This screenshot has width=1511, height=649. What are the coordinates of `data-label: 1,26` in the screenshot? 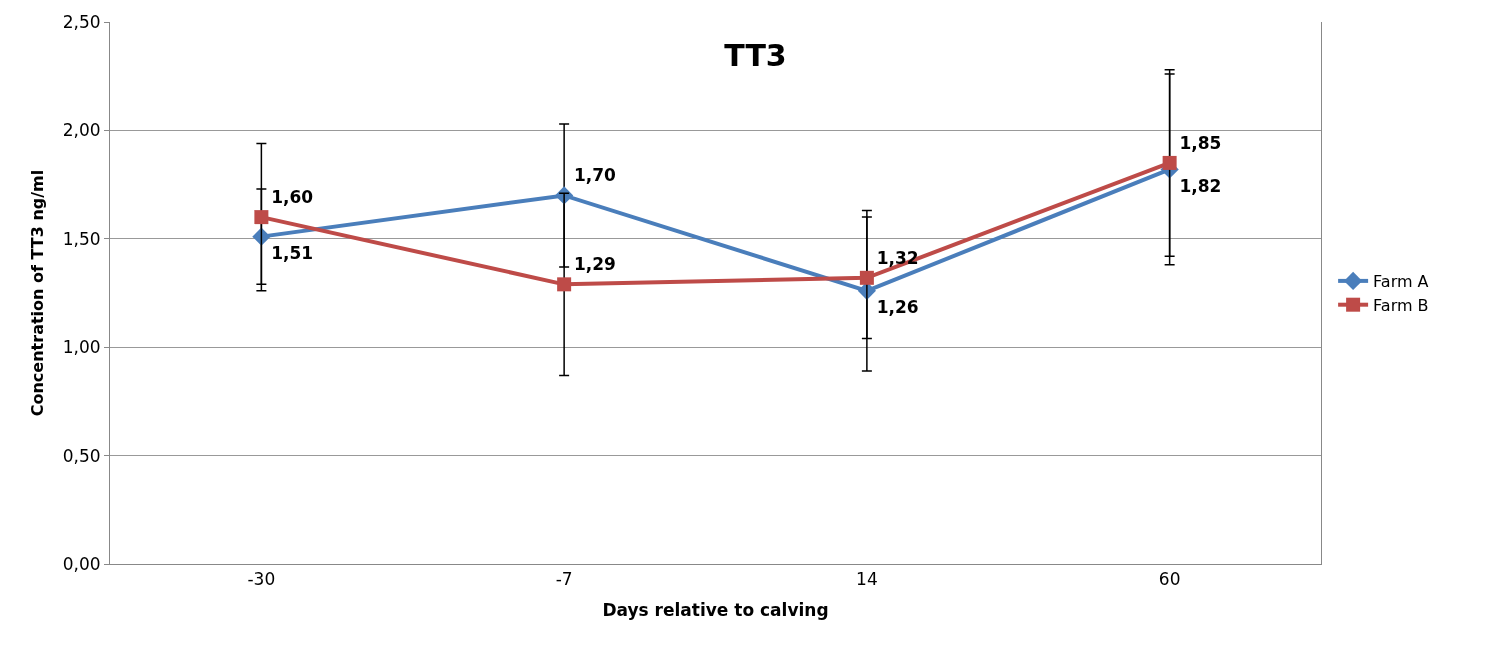 It's located at (897, 307).